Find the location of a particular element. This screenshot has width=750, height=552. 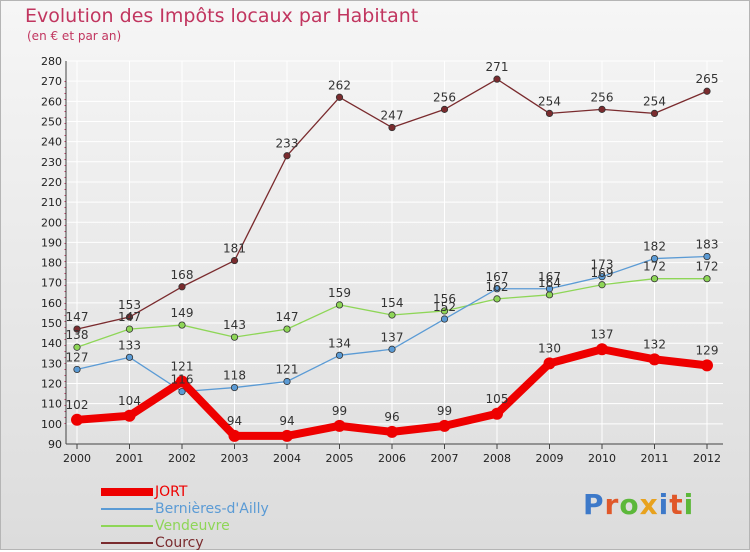

y-tick-label: 180 is located at coordinates (51, 263).